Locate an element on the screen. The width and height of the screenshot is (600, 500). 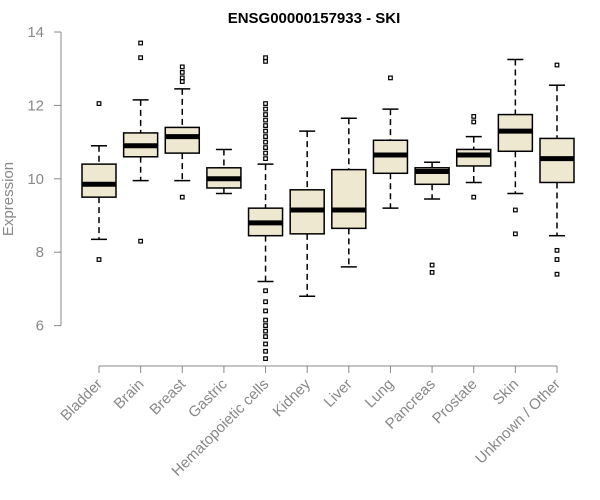
box-brain is located at coordinates (140, 142).